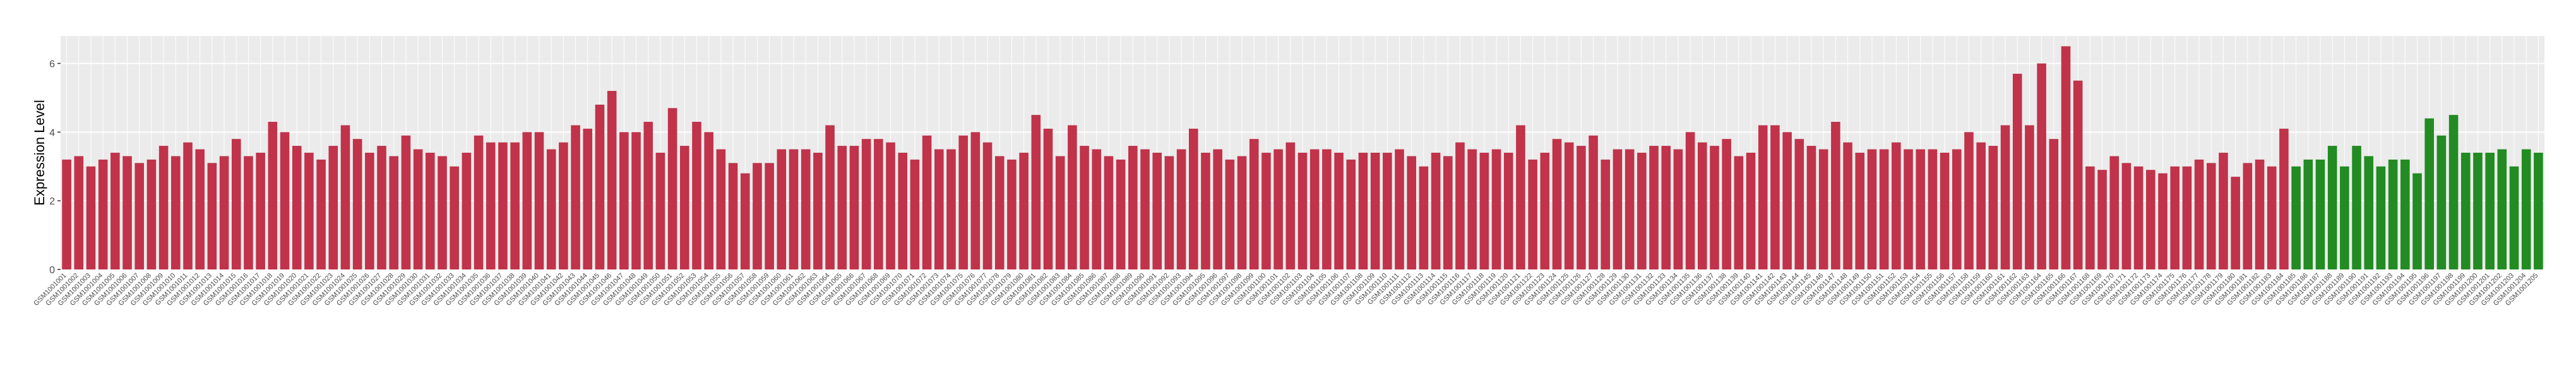  I want to click on y-axis-label: Expression Level, so click(39, 153).